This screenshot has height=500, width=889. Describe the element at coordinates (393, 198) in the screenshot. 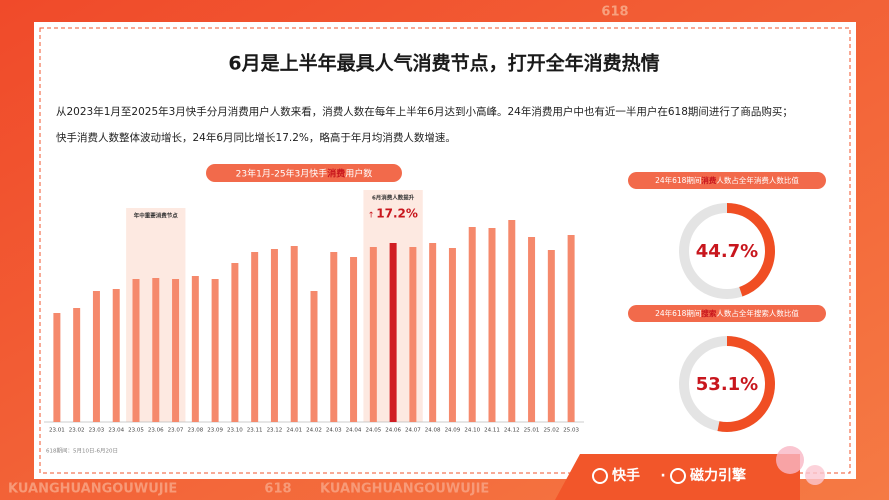

I see `annotation-text: 6月消费人数提升` at that location.